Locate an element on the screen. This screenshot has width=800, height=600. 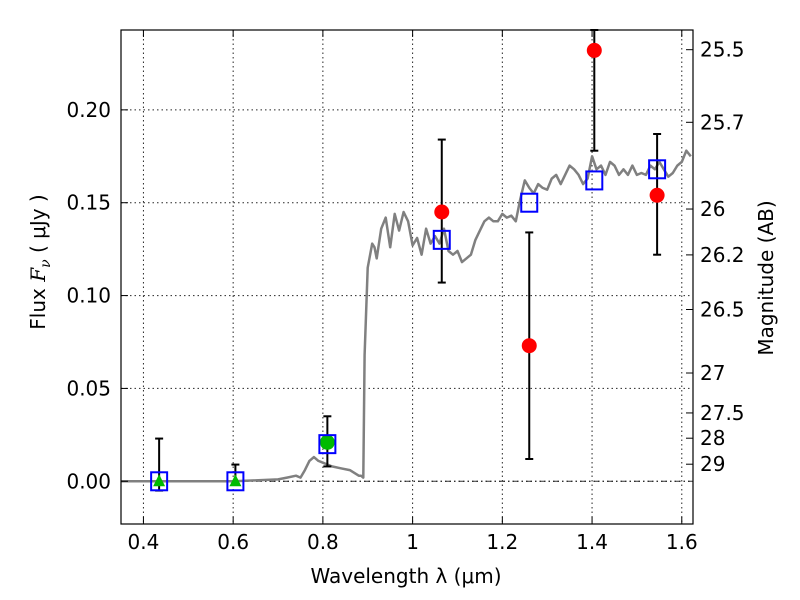
x-tick-label: 0.8 is located at coordinates (323, 542).